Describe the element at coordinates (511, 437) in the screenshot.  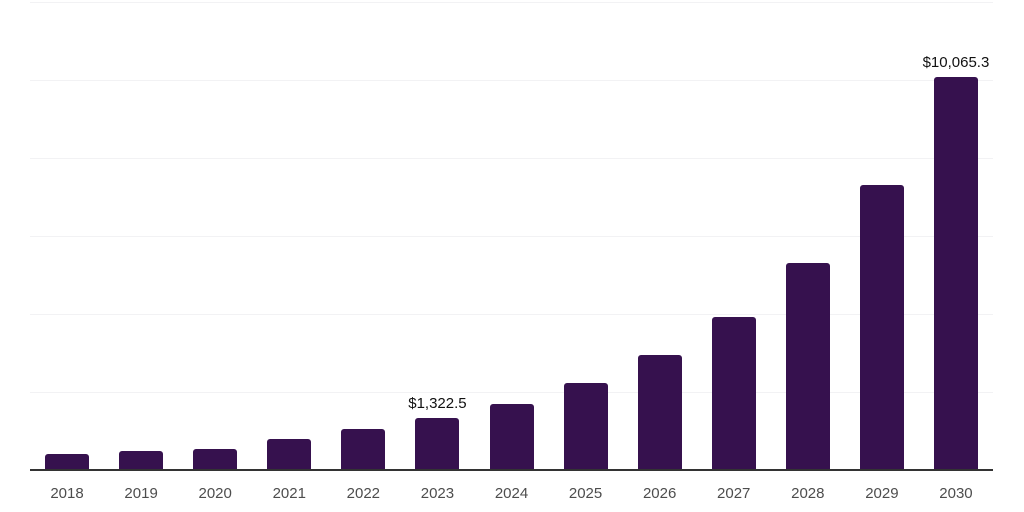
I see `bar-2024` at that location.